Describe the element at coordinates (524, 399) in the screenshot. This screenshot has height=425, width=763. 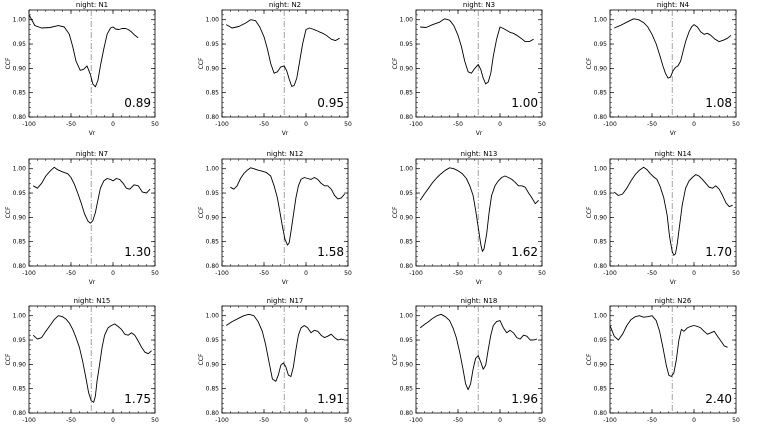
I see `panel-annotation: 1.96` at that location.